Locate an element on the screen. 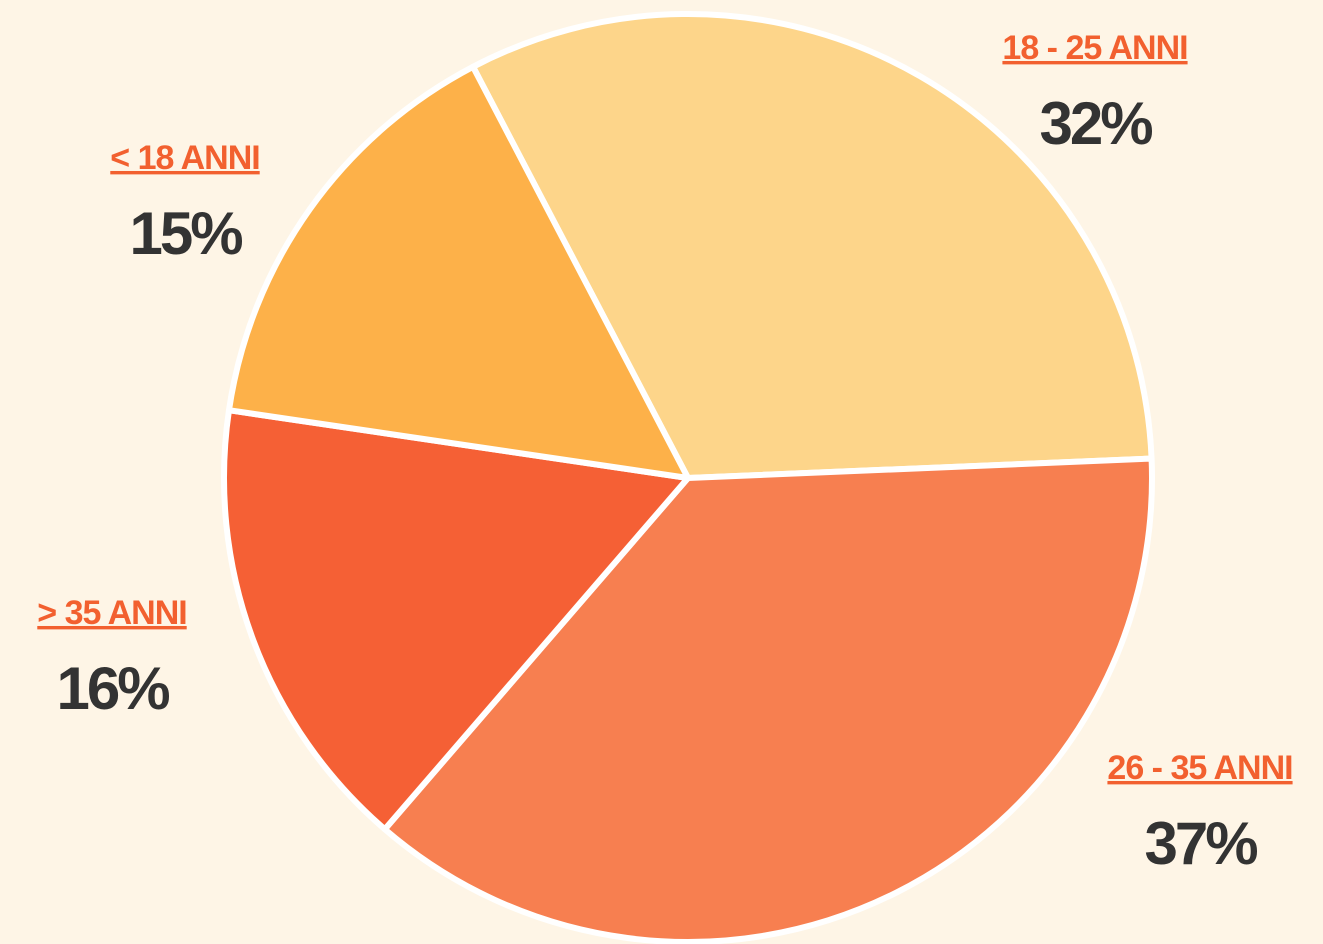 Image resolution: width=1323 pixels, height=944 pixels. value-label: 16% is located at coordinates (112, 688).